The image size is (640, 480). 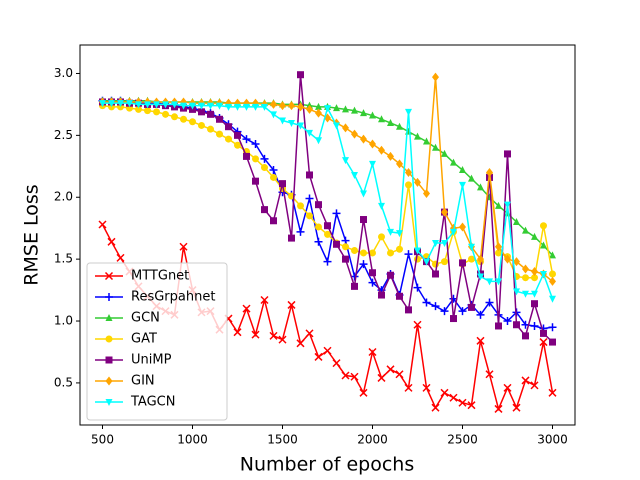 I want to click on legend-label: GCN, so click(x=145, y=318).